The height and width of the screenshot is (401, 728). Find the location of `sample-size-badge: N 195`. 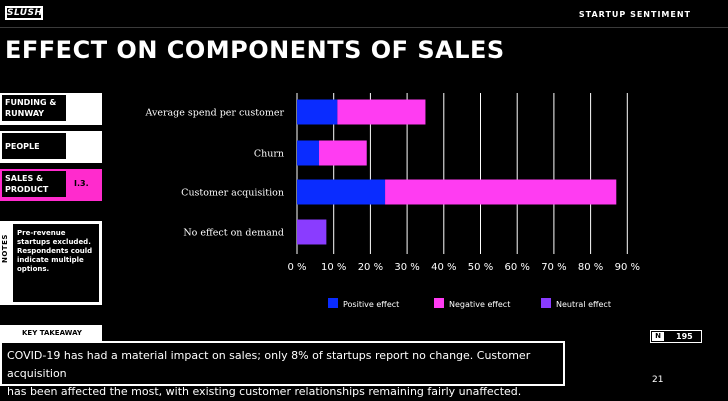

sample-size-badge: N 195 is located at coordinates (676, 336).